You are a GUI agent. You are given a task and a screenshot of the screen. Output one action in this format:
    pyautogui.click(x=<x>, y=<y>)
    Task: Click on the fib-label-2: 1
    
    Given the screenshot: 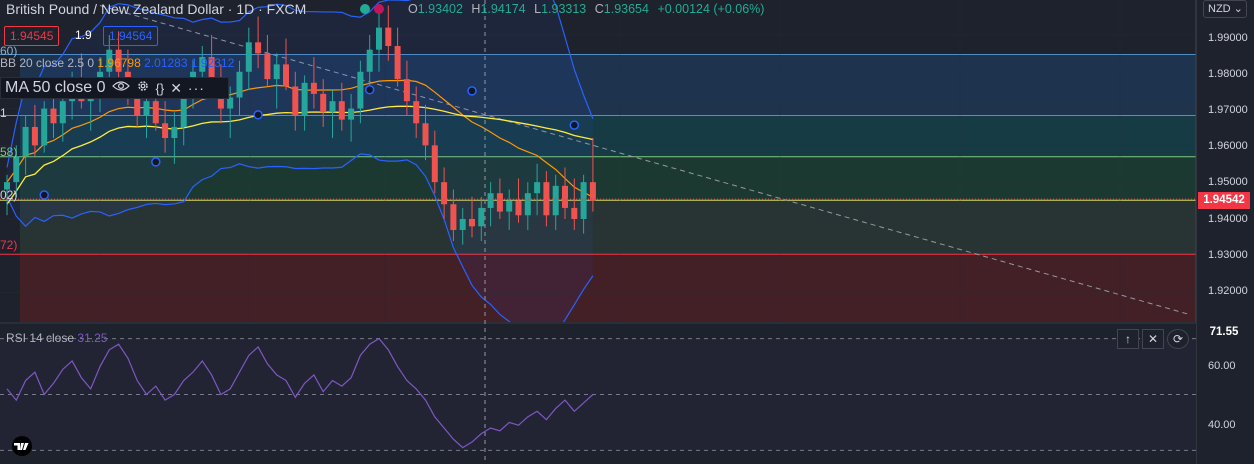 What is the action you would take?
    pyautogui.click(x=3, y=113)
    